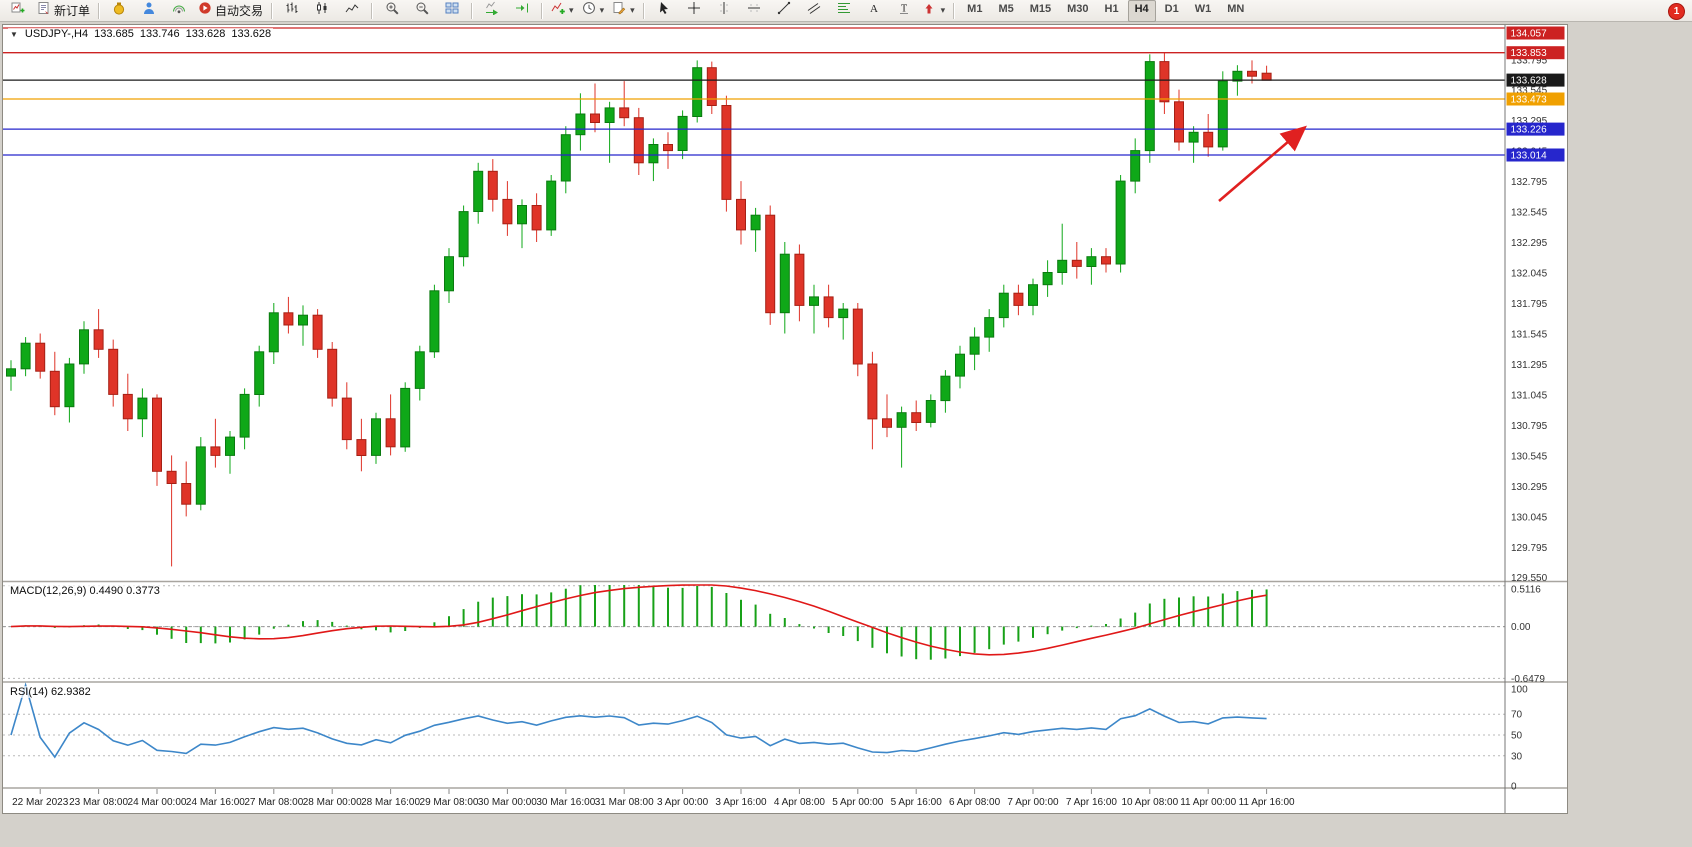 This screenshot has width=1692, height=847. I want to click on chartplus-icon, so click(18, 10).